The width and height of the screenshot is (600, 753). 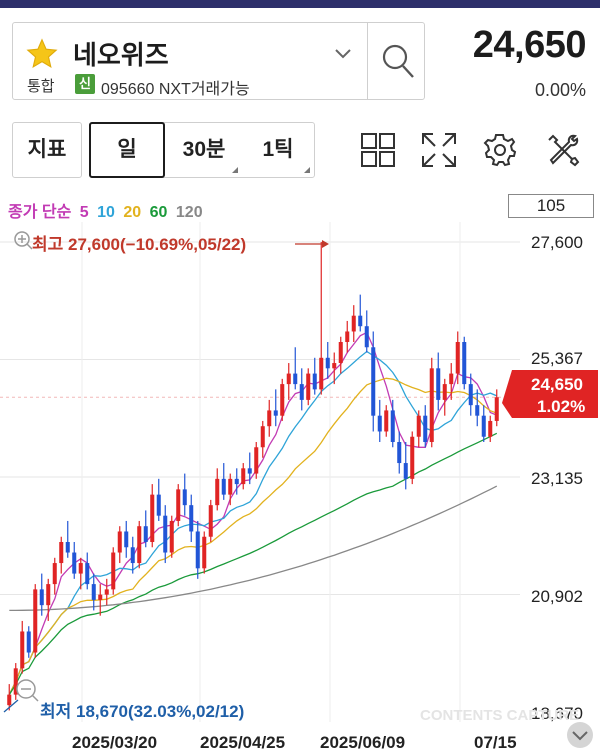 What do you see at coordinates (500, 150) in the screenshot?
I see `settings-icon` at bounding box center [500, 150].